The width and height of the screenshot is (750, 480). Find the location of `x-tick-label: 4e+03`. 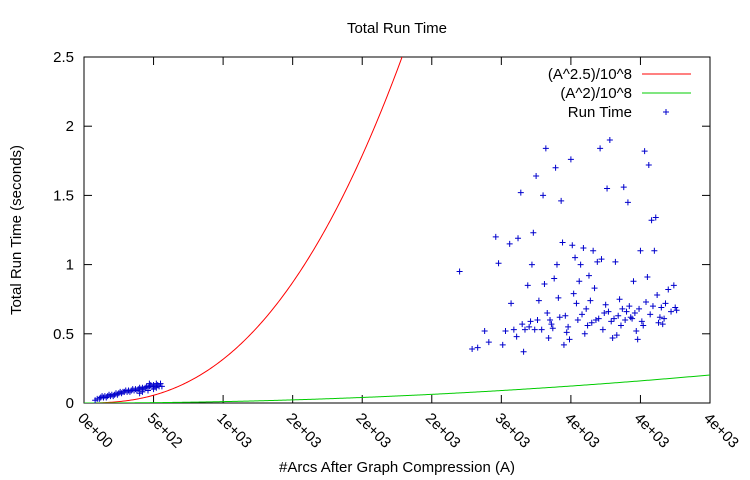

x-tick-label: 4e+03 is located at coordinates (721, 431).